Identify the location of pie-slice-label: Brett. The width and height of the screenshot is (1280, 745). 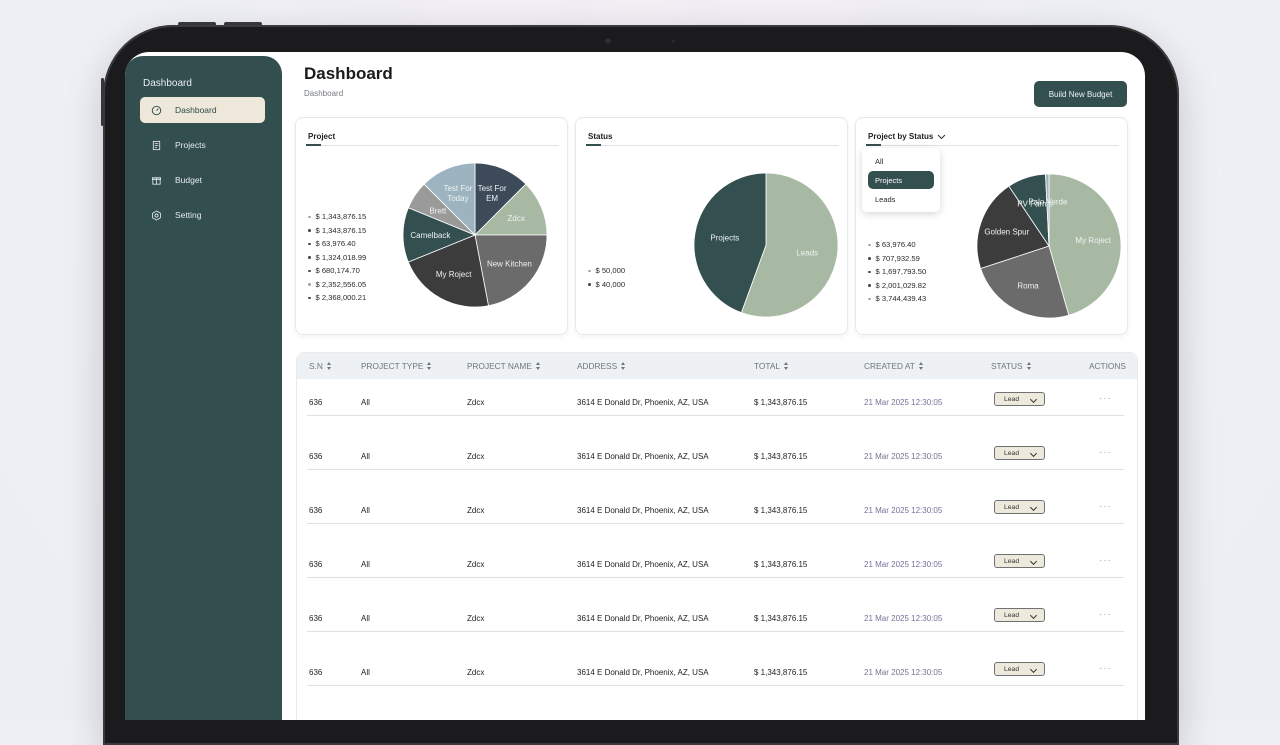
(438, 210).